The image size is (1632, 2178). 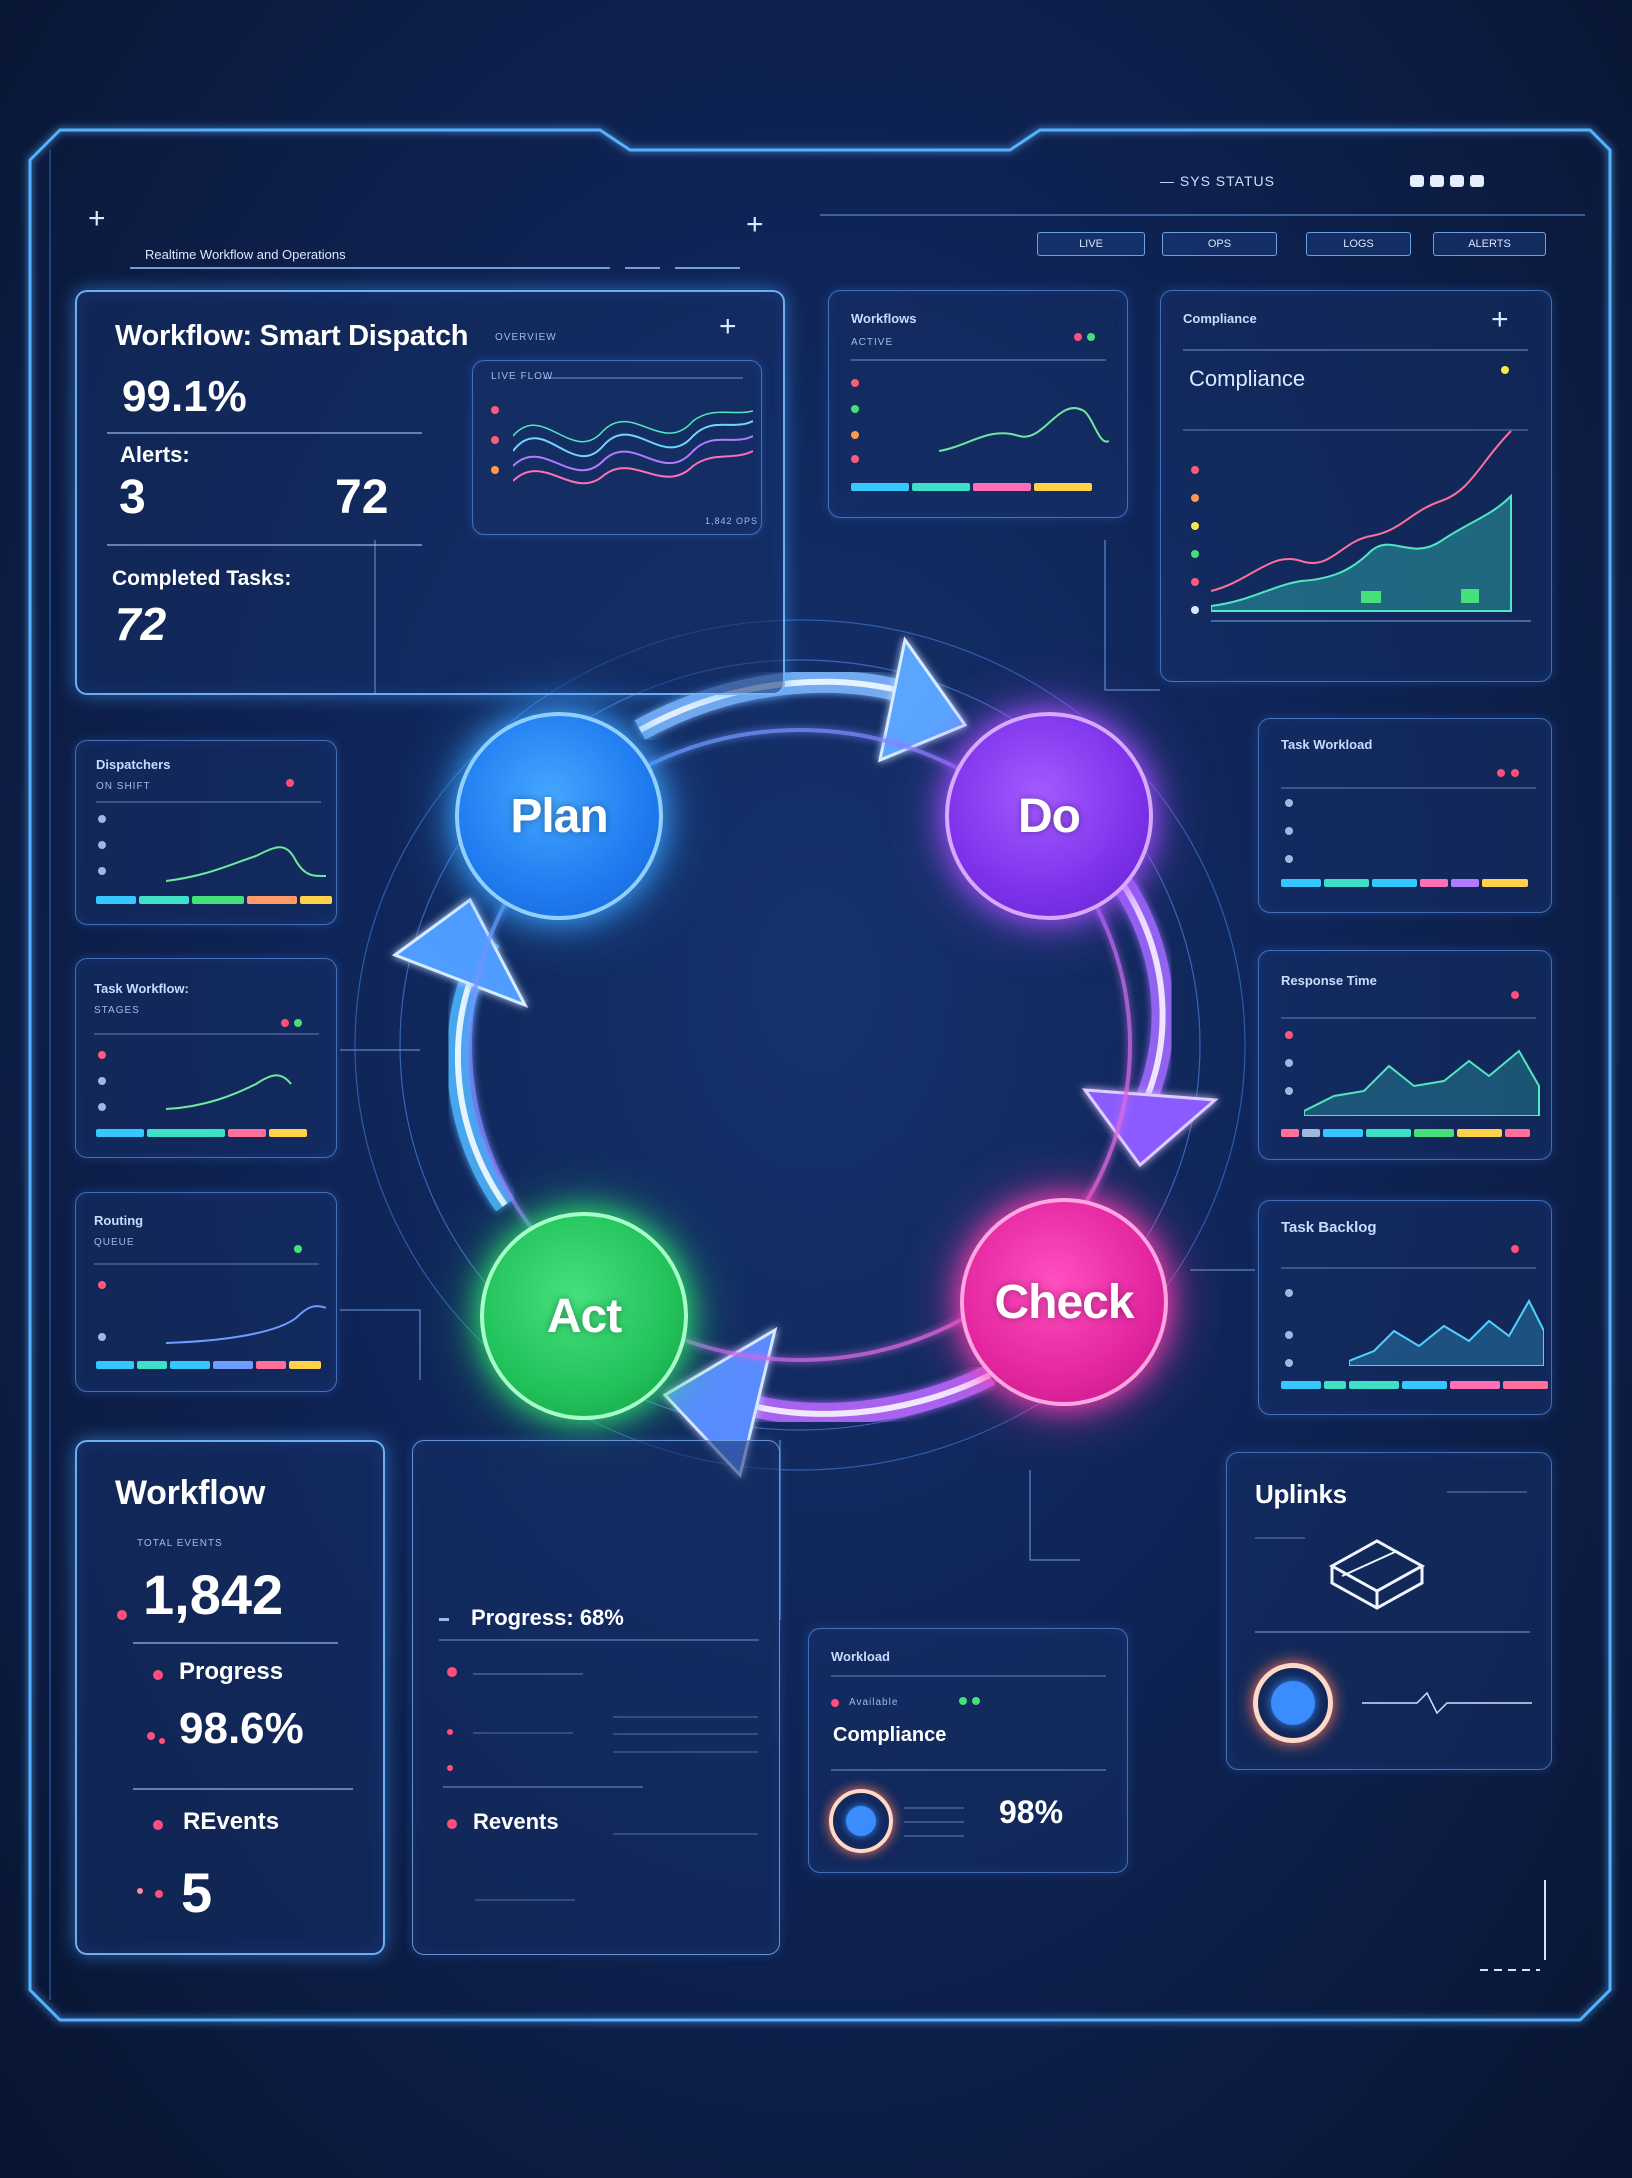 I want to click on progress-value: 98.6%, so click(x=241, y=1728).